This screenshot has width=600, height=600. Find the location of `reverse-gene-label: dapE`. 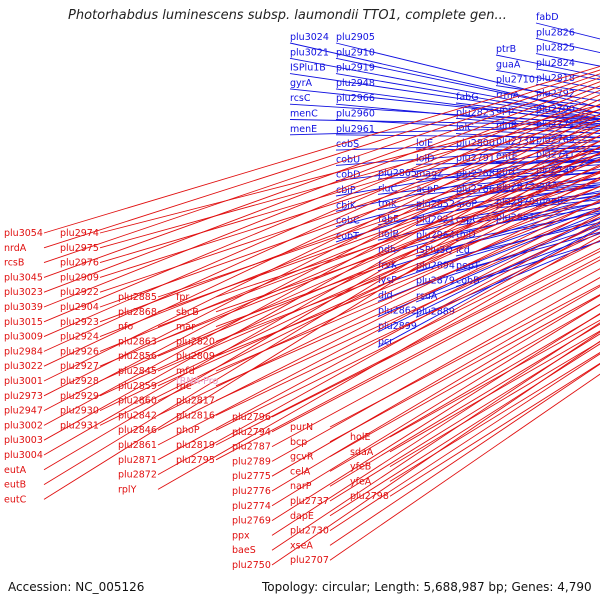

reverse-gene-label: dapE is located at coordinates (302, 516).